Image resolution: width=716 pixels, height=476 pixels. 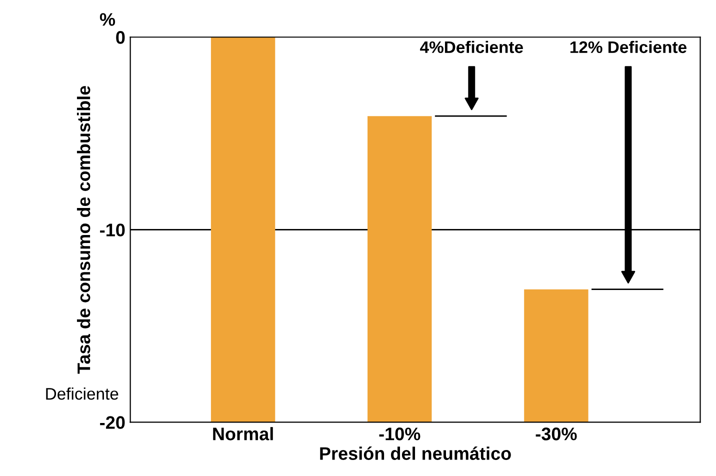 What do you see at coordinates (82, 393) in the screenshot?
I see `text: Deficiente` at bounding box center [82, 393].